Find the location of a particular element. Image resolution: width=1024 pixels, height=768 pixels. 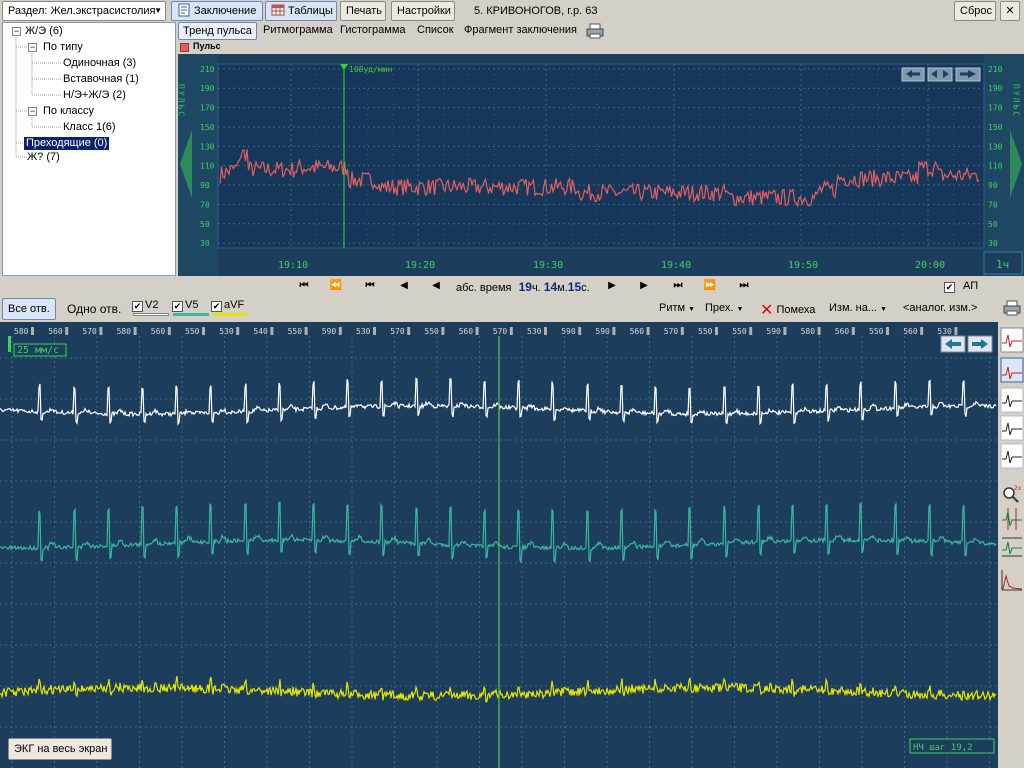

tree-single: Одиночная (3) is located at coordinates (100, 63).